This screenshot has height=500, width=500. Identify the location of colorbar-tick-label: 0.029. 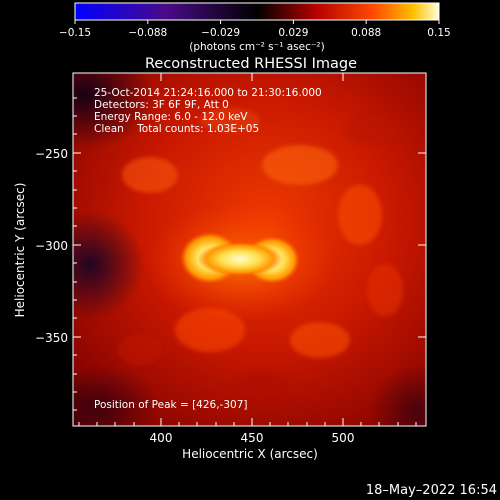
(293, 33).